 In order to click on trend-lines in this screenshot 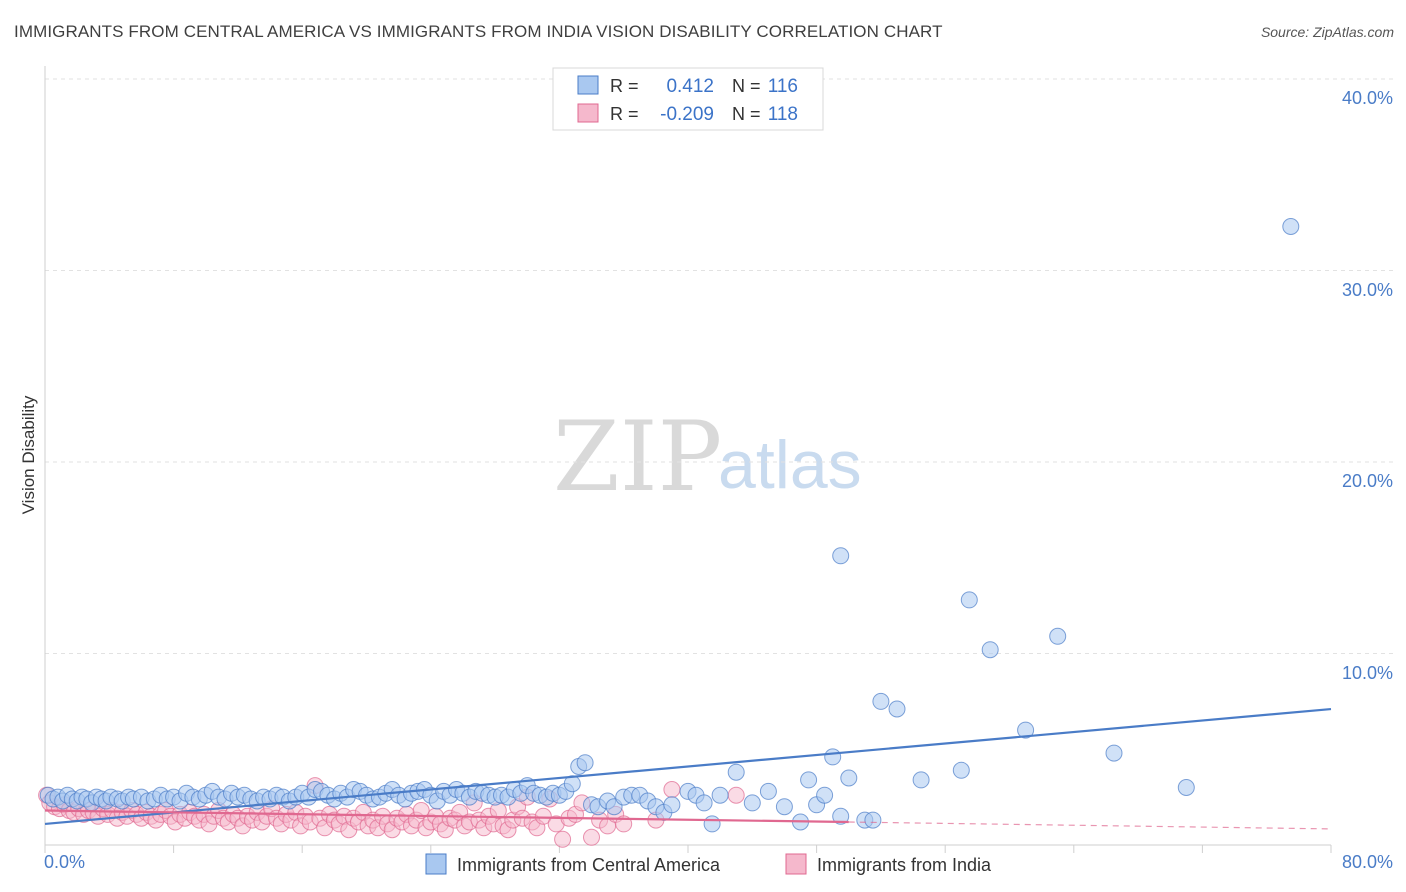, I will do `click(688, 768)`.